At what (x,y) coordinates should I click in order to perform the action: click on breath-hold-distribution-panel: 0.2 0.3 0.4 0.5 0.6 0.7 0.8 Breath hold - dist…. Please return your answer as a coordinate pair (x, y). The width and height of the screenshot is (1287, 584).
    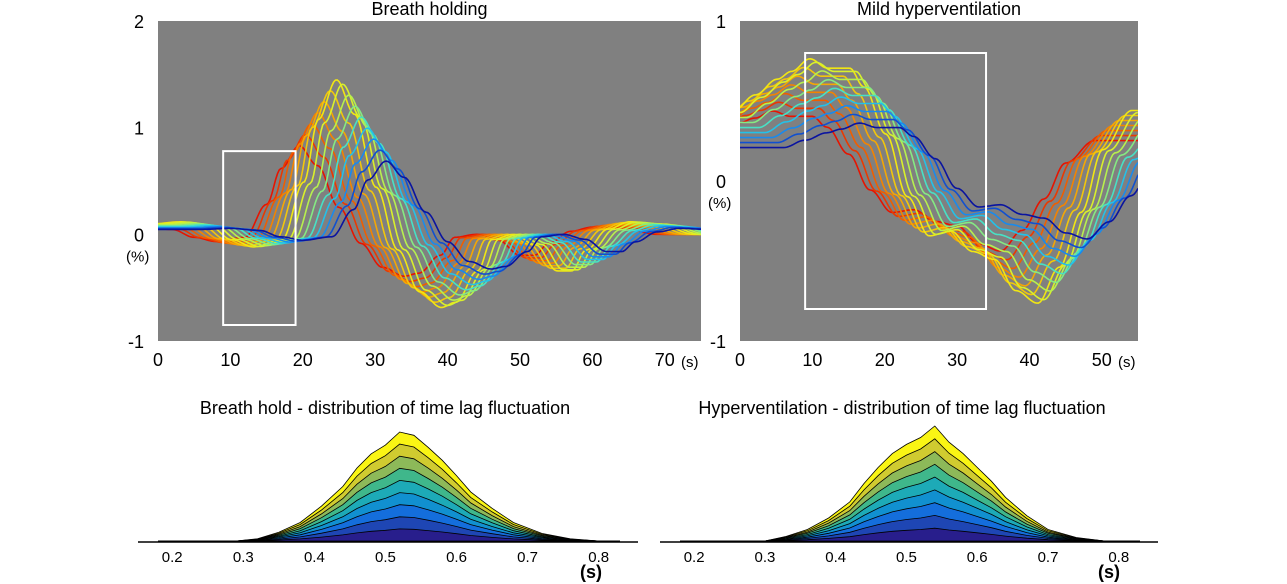
    Looking at the image, I should click on (388, 490).